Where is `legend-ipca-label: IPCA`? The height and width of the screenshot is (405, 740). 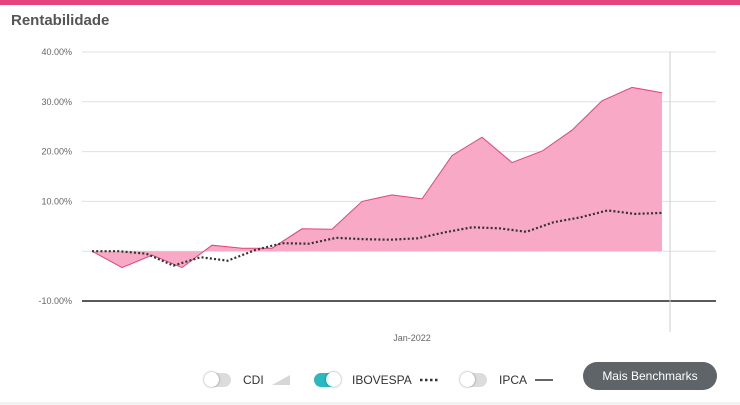 legend-ipca-label: IPCA is located at coordinates (513, 380).